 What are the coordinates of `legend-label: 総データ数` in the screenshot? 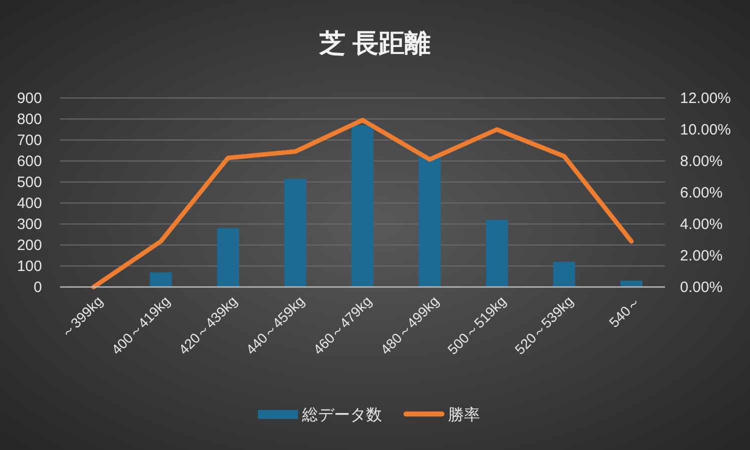 It's located at (341, 415).